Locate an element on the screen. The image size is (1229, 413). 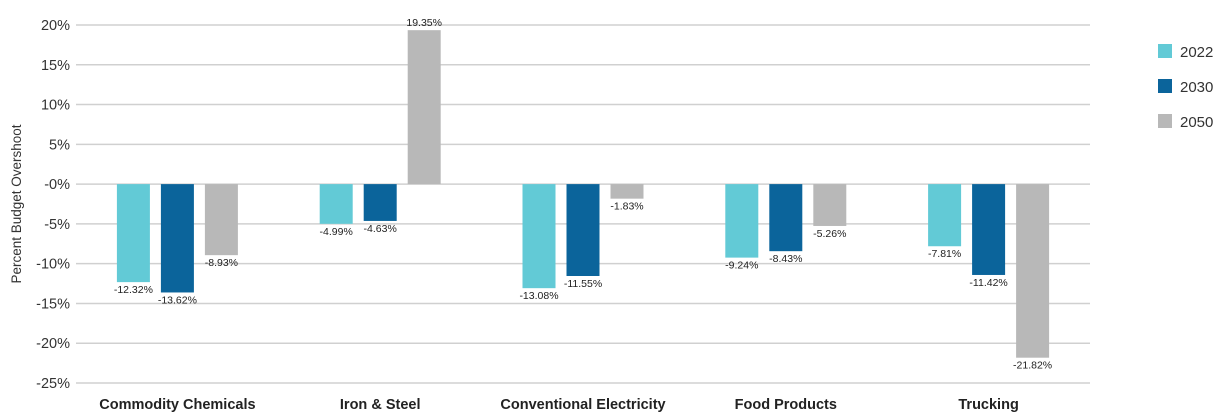
y-tick-label: -0% is located at coordinates (57, 185).